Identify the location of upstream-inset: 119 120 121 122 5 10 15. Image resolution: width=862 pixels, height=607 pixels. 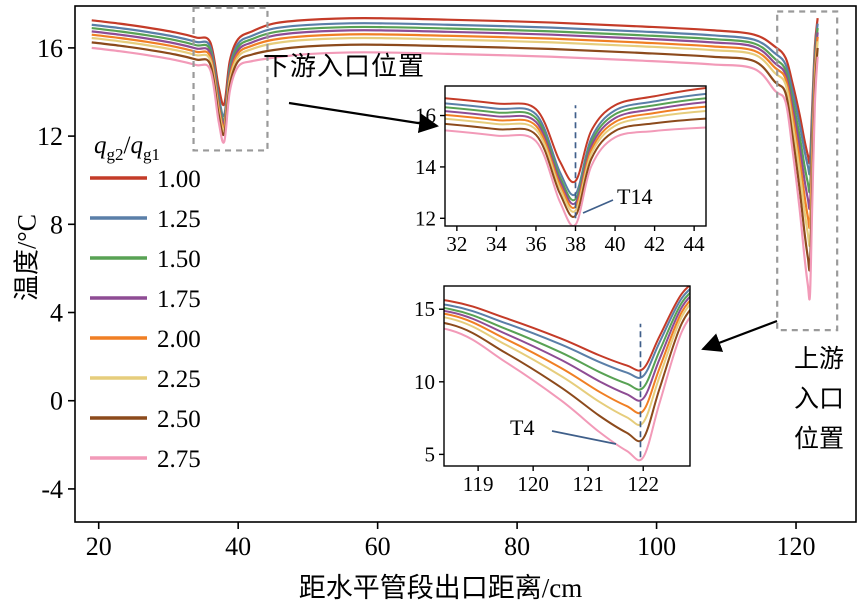
(552, 390).